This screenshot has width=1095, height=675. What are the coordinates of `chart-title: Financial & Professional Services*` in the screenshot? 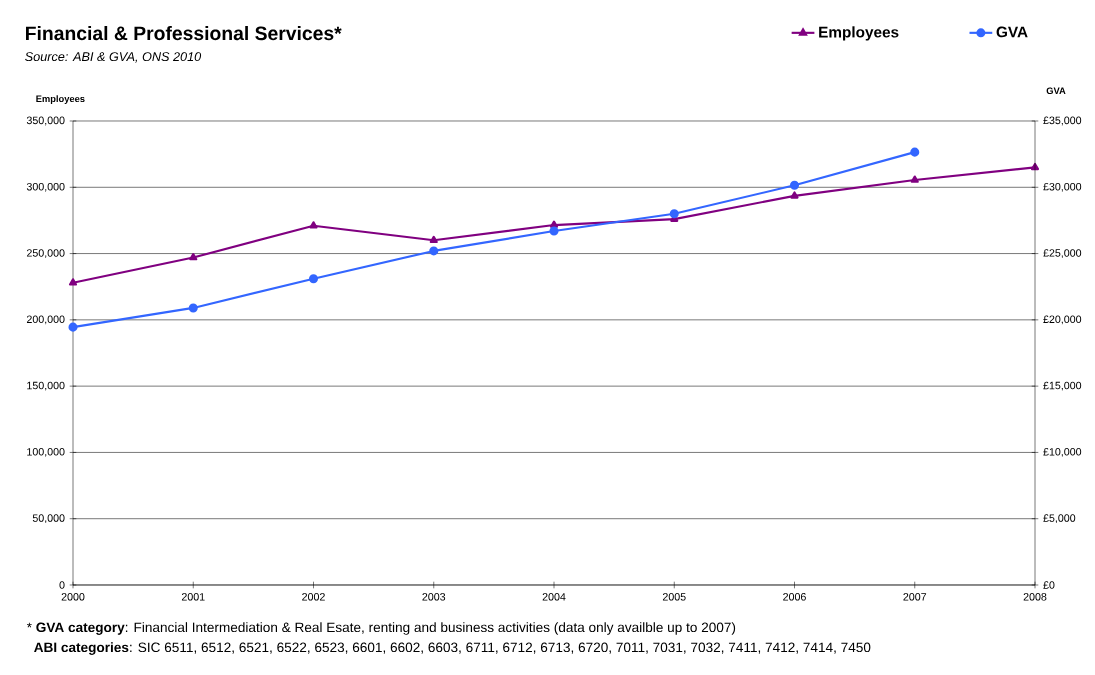 It's located at (184, 33).